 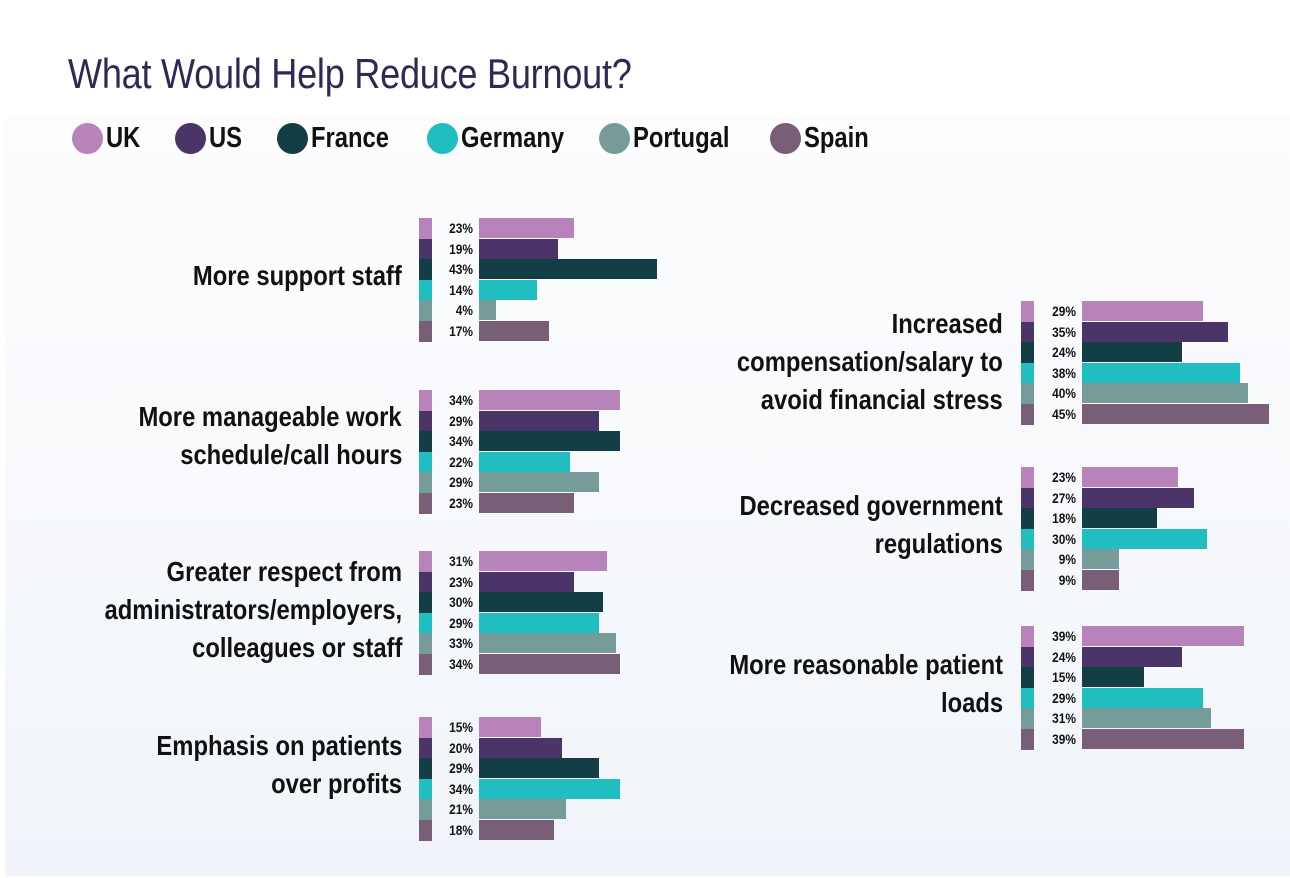 I want to click on bar-row-germany: 34%, so click(x=645, y=789).